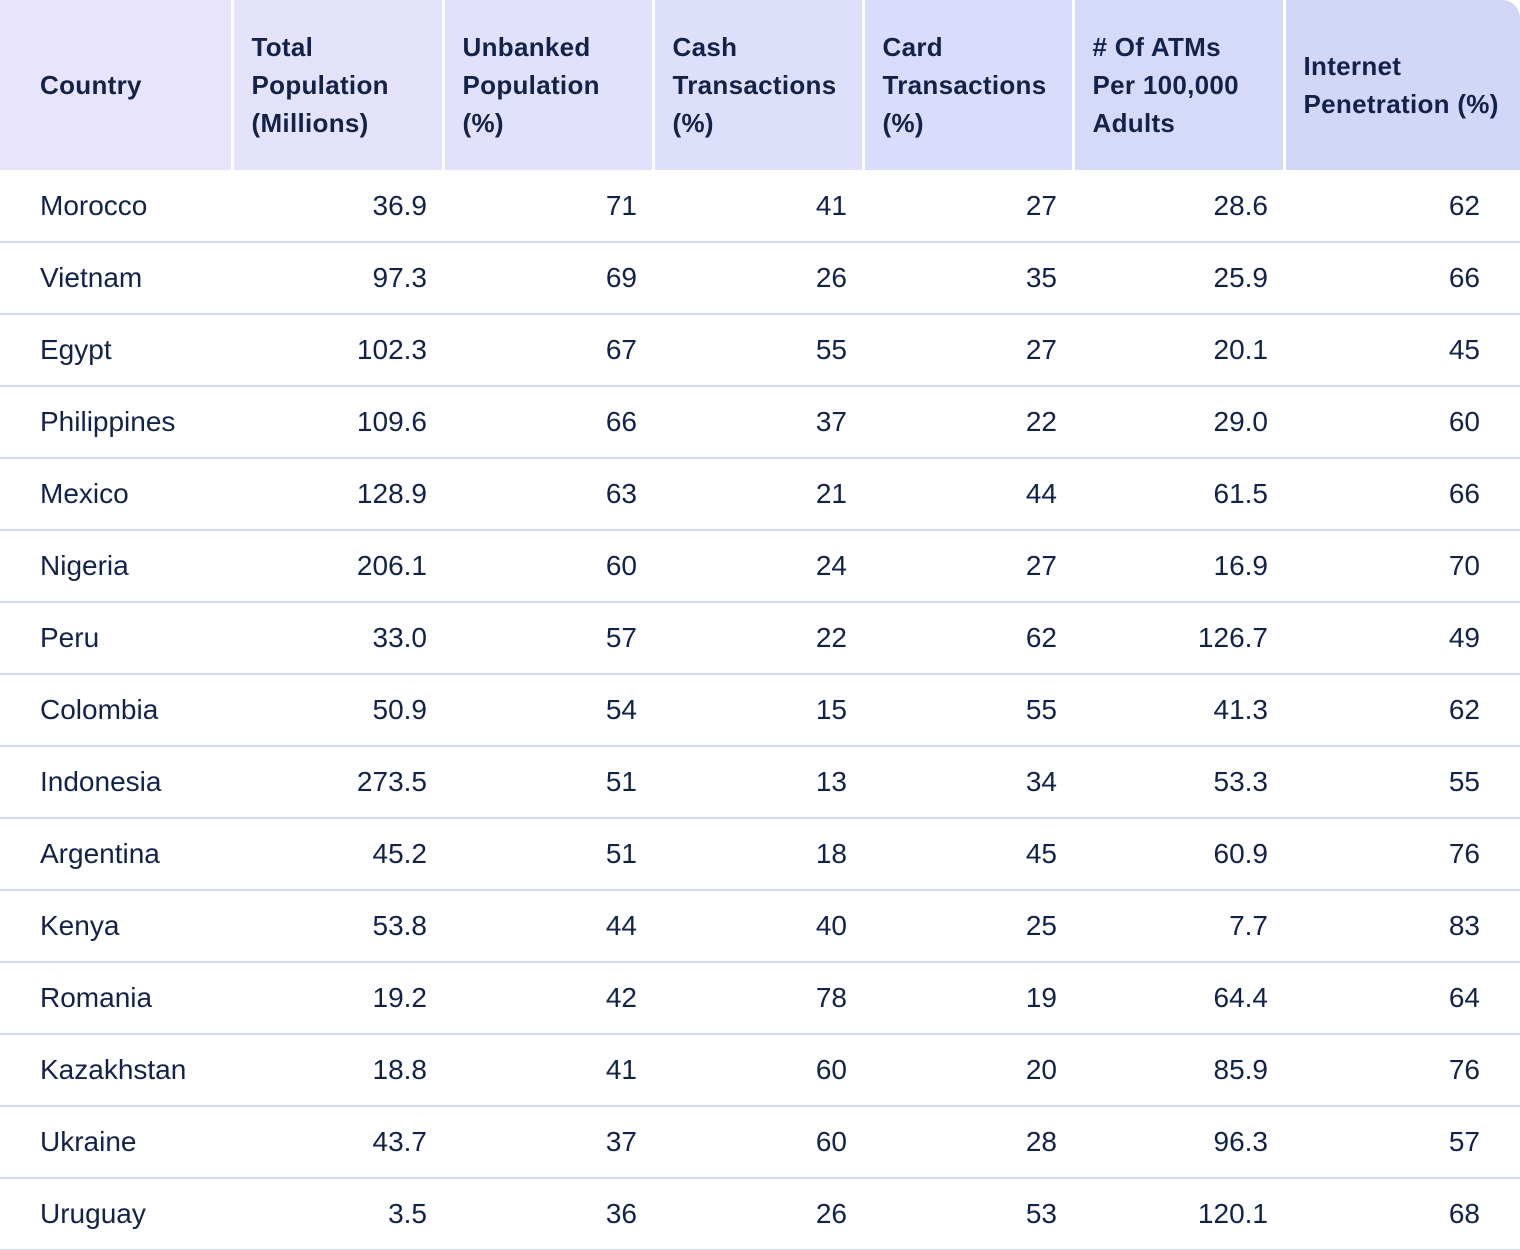 This screenshot has height=1250, width=1520. What do you see at coordinates (1248, 925) in the screenshot?
I see `cell-atms-per-100k: 7.7` at bounding box center [1248, 925].